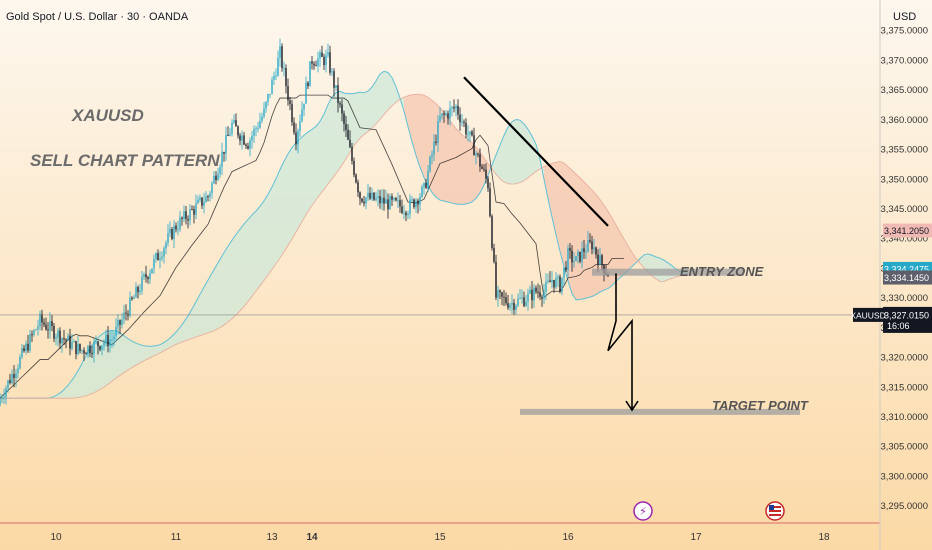 Image resolution: width=932 pixels, height=550 pixels. Describe the element at coordinates (868, 314) in the screenshot. I see `symbol-tag` at that location.